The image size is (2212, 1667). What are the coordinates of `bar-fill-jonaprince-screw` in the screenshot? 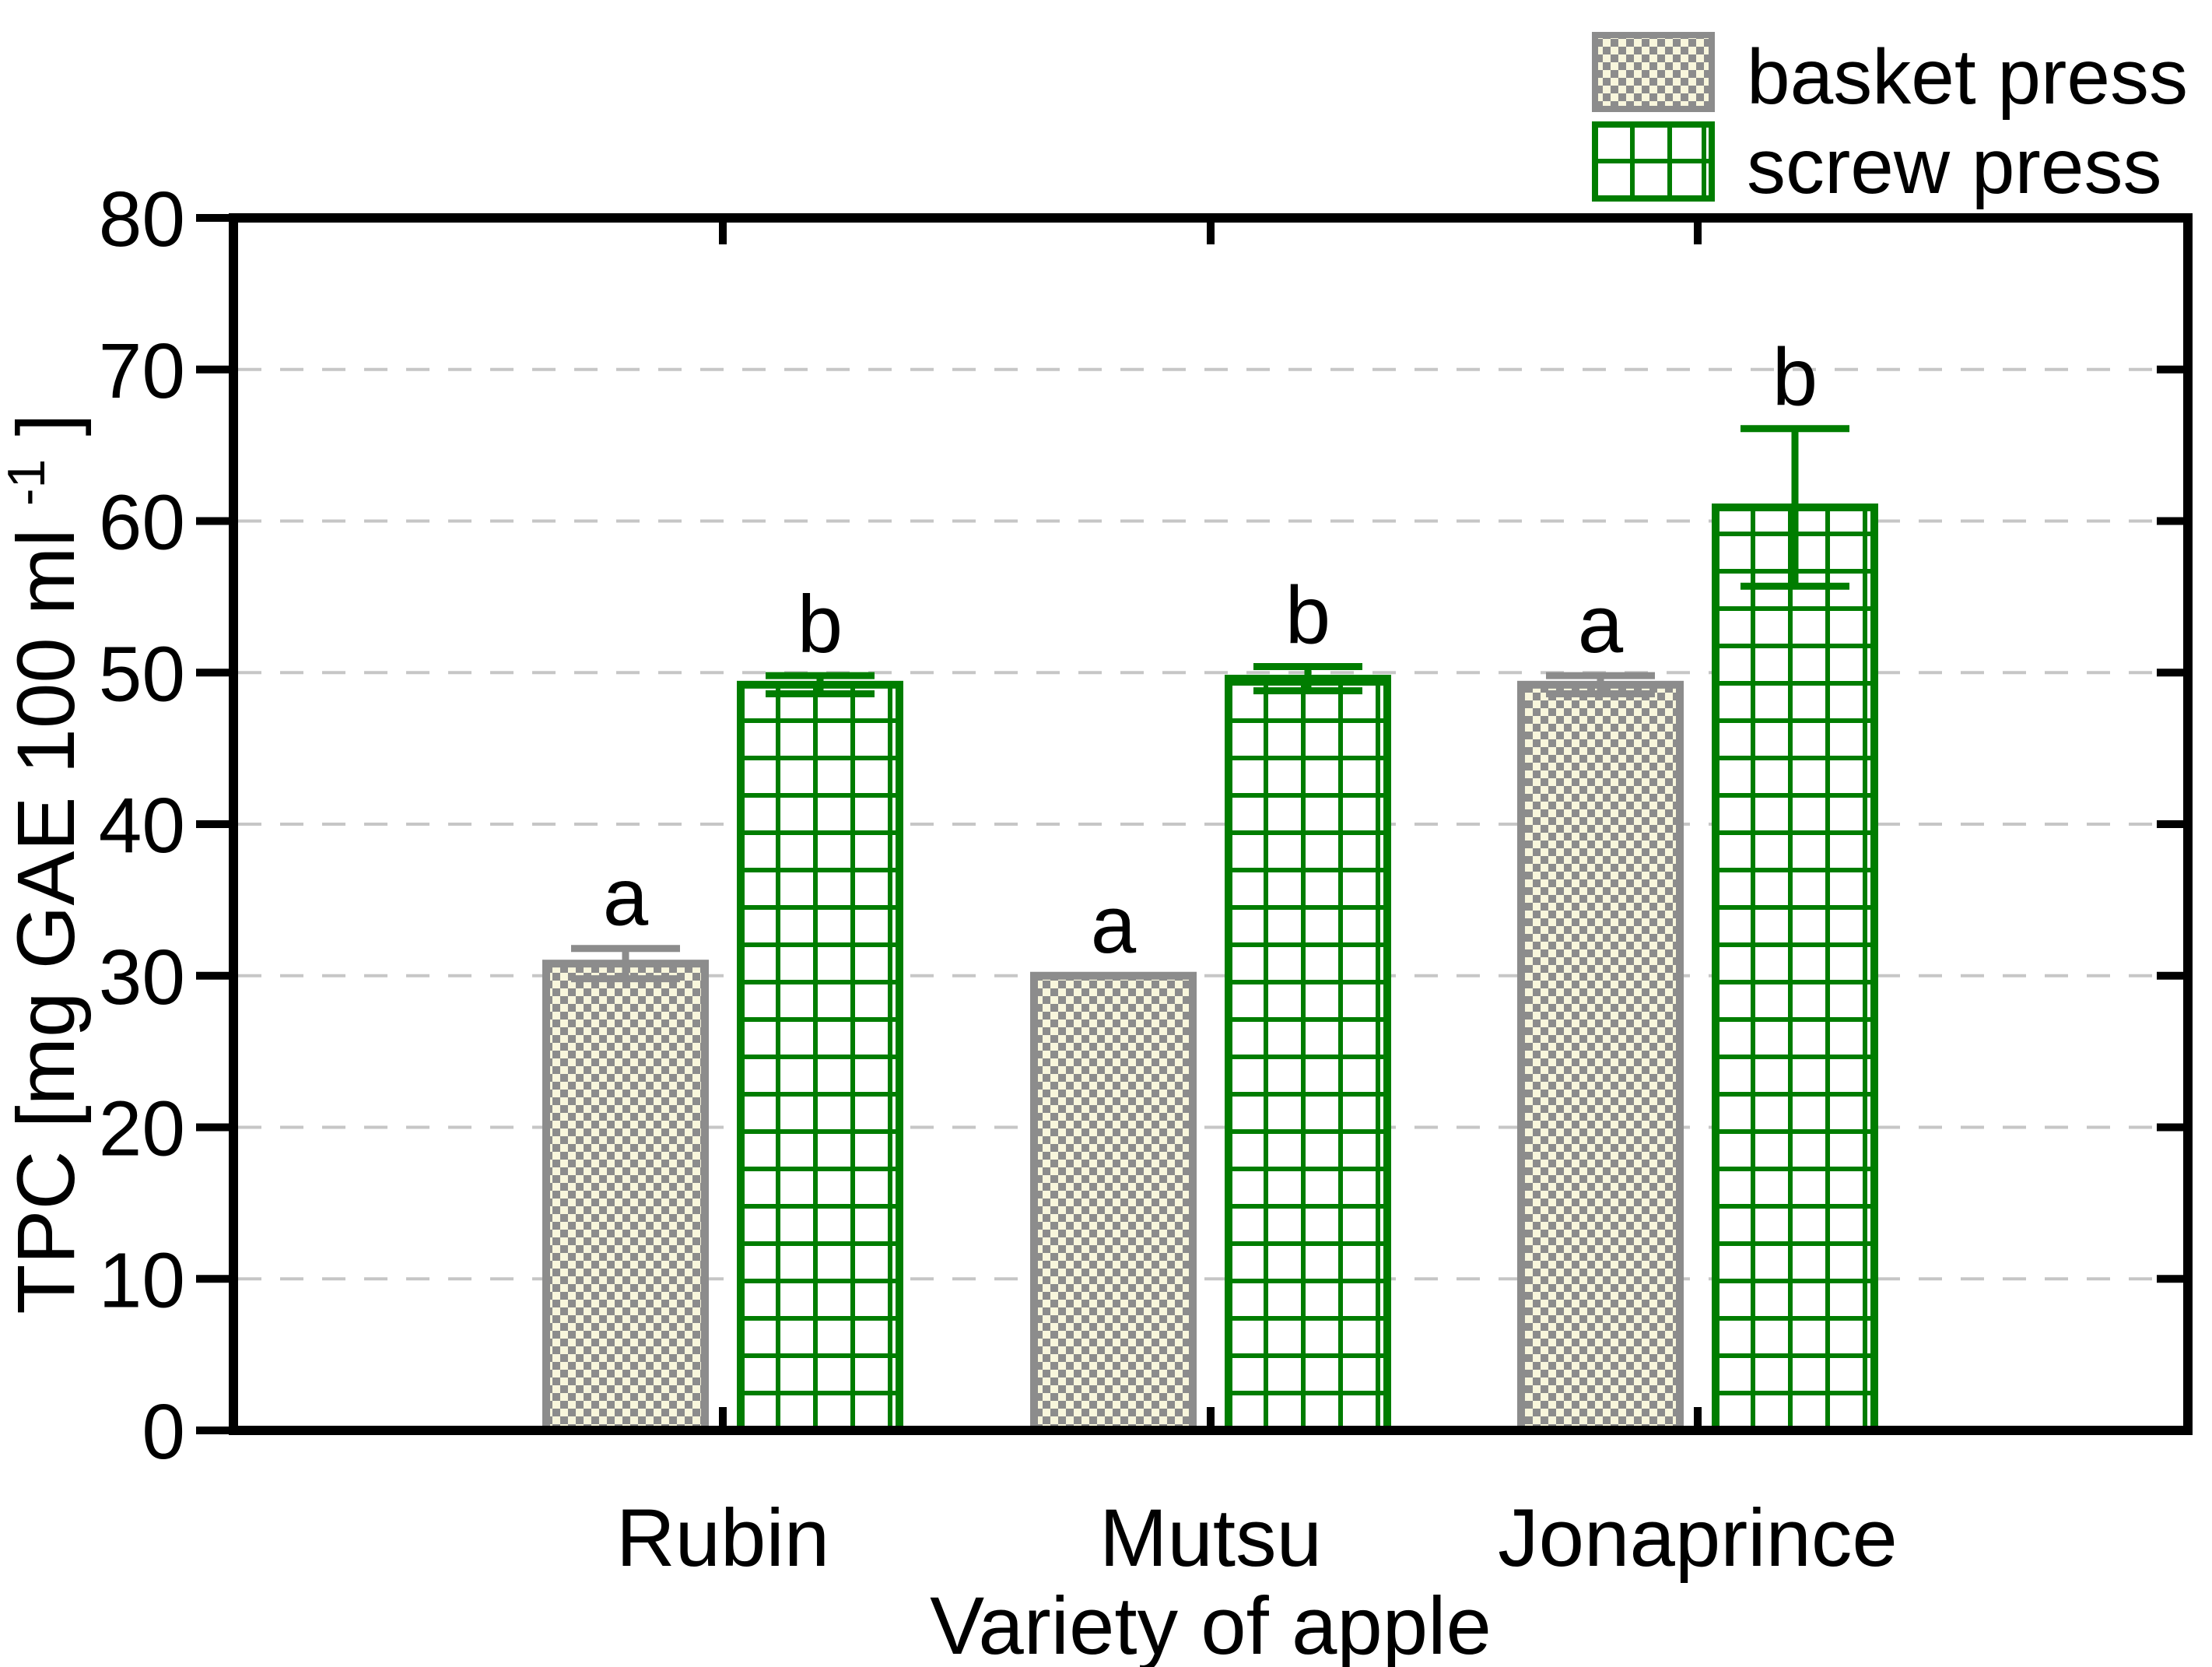 It's located at (1795, 969).